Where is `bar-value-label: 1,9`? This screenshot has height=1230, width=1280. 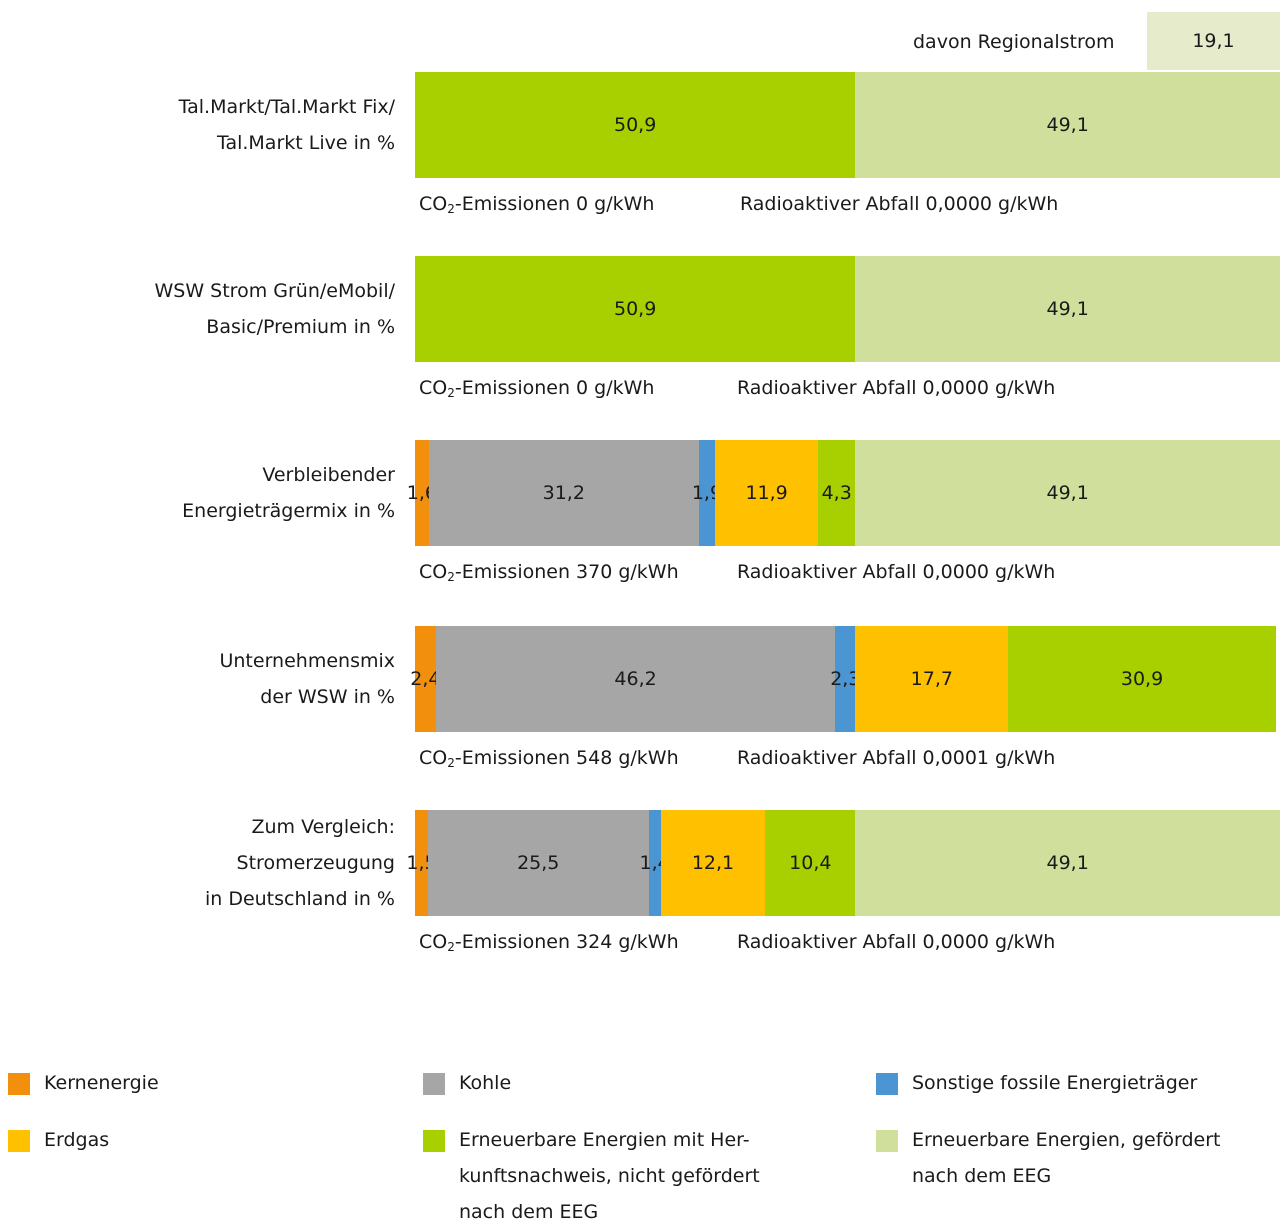
bar-value-label: 1,9 is located at coordinates (707, 493).